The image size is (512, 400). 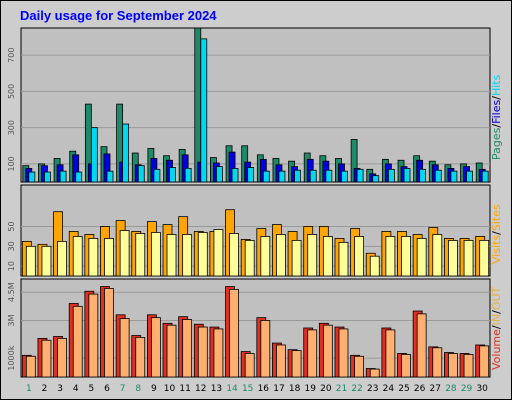 I want to click on hits-legend-item: Files, so click(x=496, y=111).